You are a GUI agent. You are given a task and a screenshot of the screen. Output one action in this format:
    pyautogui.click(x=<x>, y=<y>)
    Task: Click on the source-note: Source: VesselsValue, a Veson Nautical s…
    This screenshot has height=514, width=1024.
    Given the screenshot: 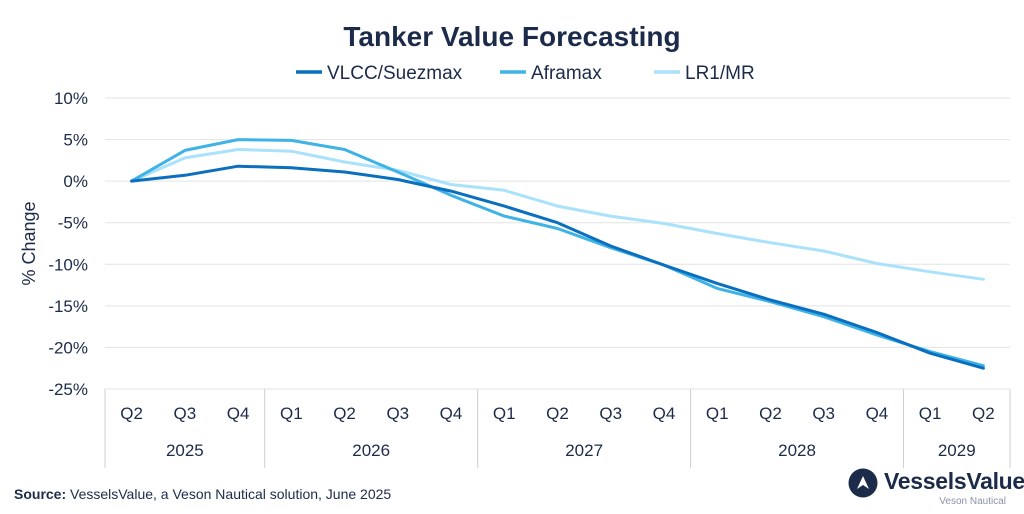 What is the action you would take?
    pyautogui.click(x=202, y=494)
    